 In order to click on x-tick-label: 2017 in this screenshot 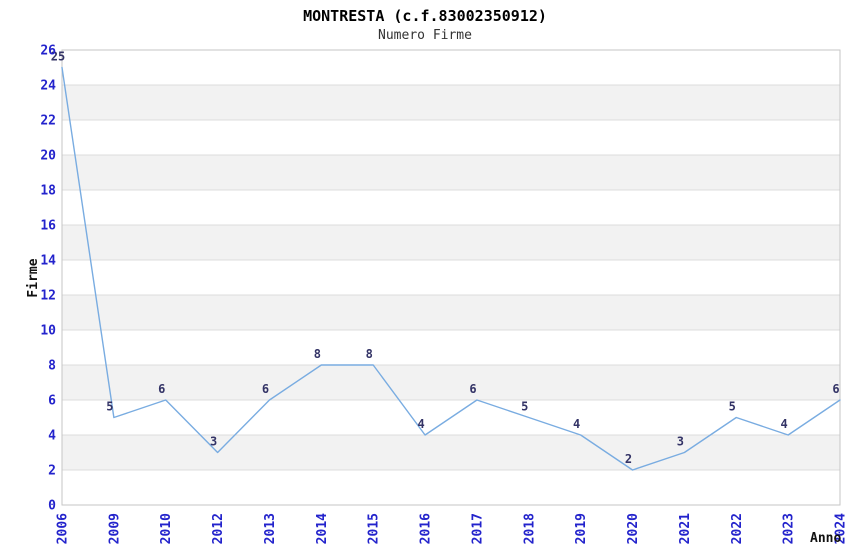, I will do `click(477, 528)`.